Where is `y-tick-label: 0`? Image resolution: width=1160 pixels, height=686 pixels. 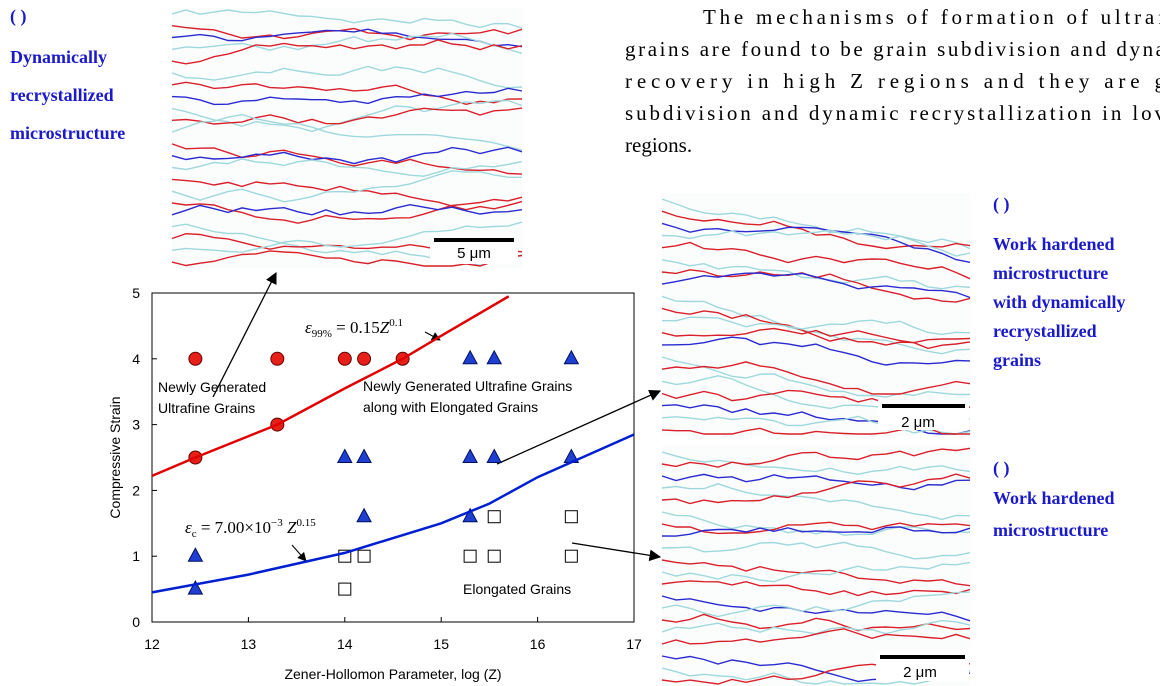
y-tick-label: 0 is located at coordinates (136, 622).